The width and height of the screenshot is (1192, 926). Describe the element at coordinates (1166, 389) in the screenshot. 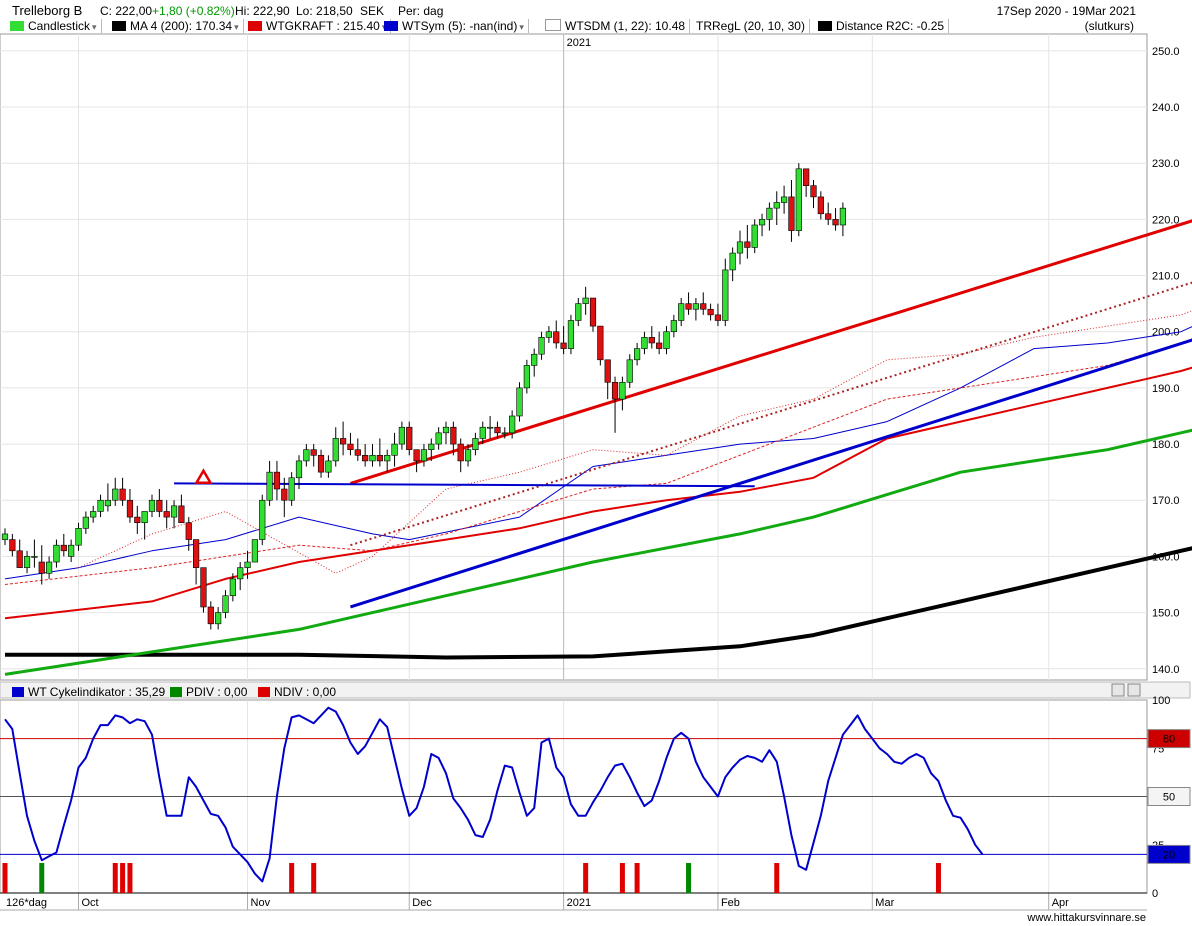

I see `y-tick-label: 190.0` at that location.